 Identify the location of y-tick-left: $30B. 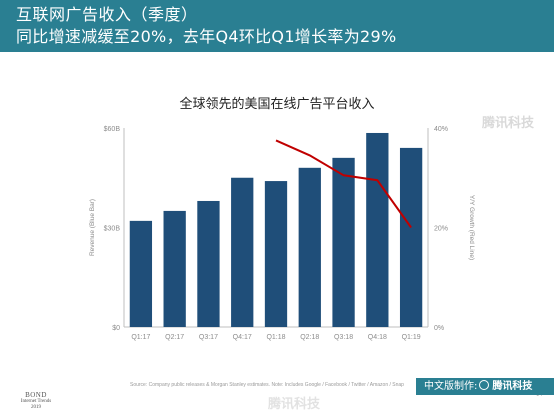
(112, 229).